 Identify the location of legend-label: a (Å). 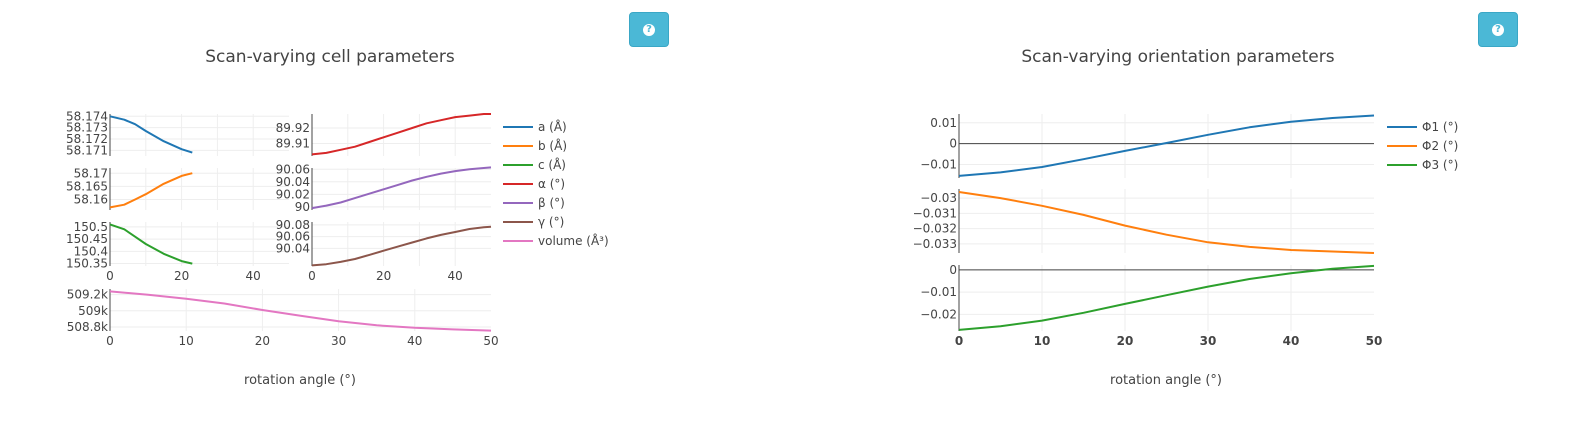
(552, 126).